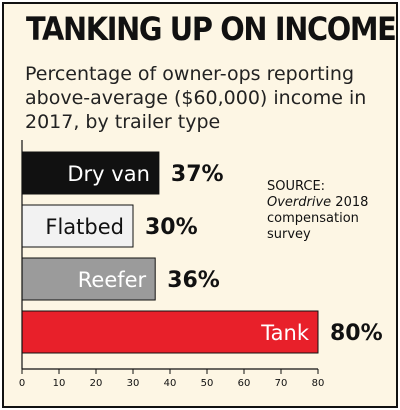 The image size is (400, 410). Describe the element at coordinates (133, 383) in the screenshot. I see `x-tick-label-30: 30` at that location.